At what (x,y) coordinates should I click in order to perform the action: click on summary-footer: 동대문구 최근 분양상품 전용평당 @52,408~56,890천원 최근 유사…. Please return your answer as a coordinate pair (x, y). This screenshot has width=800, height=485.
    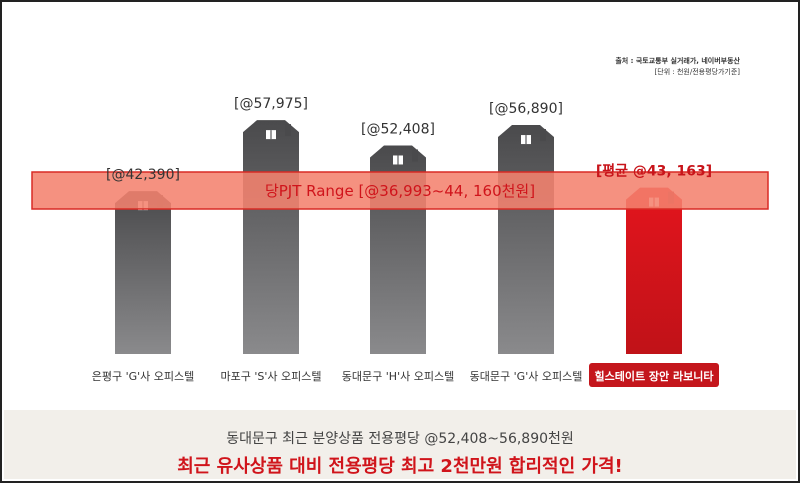
    Looking at the image, I should click on (400, 444).